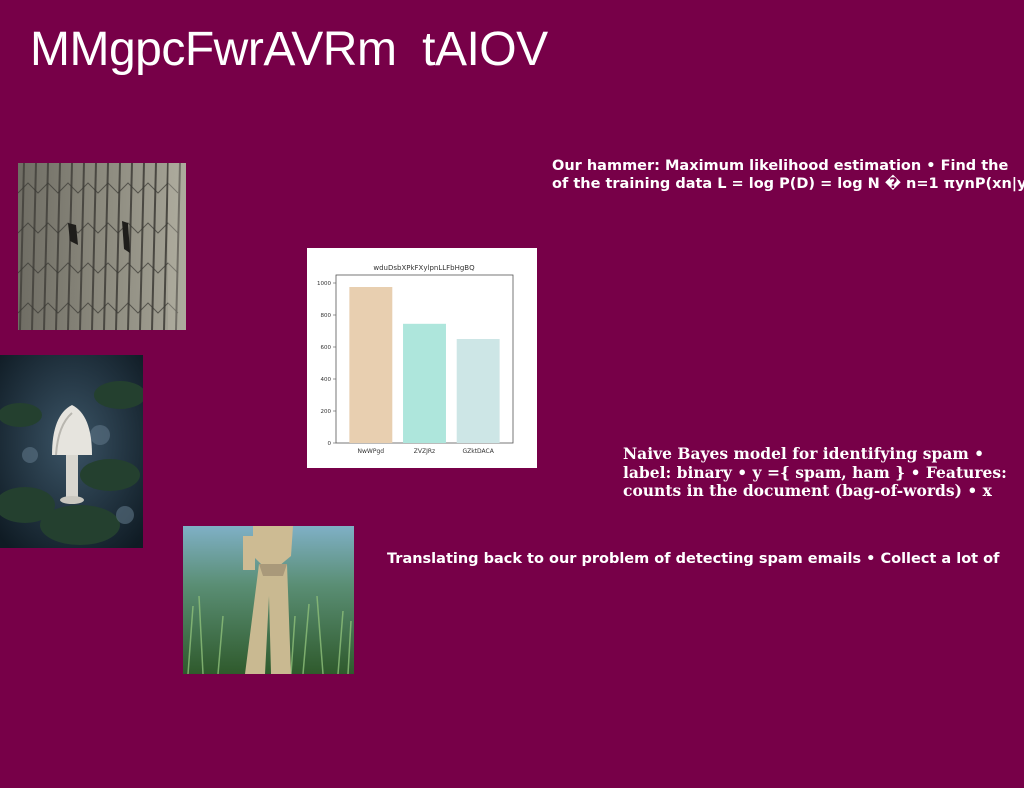  What do you see at coordinates (371, 365) in the screenshot?
I see `bar-NwWPgd` at bounding box center [371, 365].